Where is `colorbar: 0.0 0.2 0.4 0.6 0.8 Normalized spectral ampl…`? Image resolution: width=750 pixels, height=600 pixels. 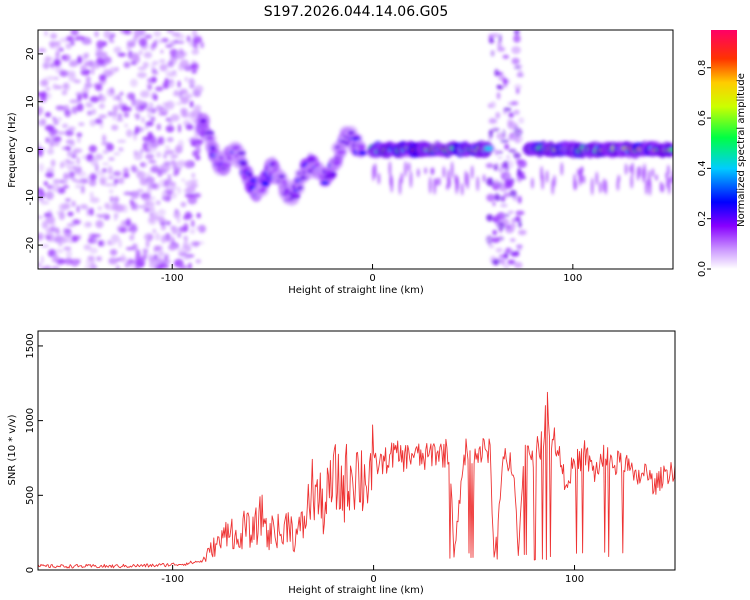 colorbar: 0.0 0.2 0.4 0.6 0.8 Normalized spectral ampl… is located at coordinates (722, 153).